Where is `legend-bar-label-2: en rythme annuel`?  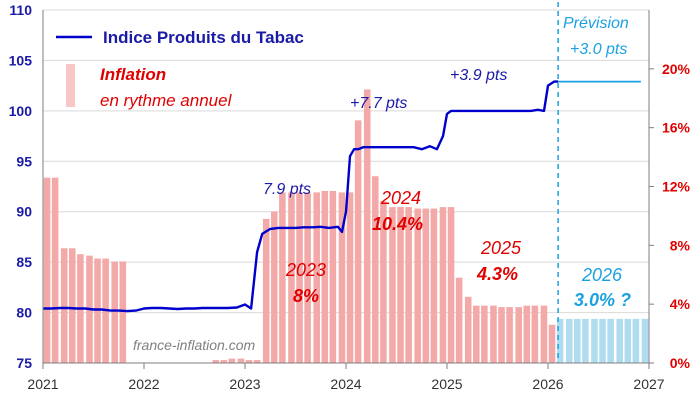
legend-bar-label-2: en rythme annuel is located at coordinates (166, 100).